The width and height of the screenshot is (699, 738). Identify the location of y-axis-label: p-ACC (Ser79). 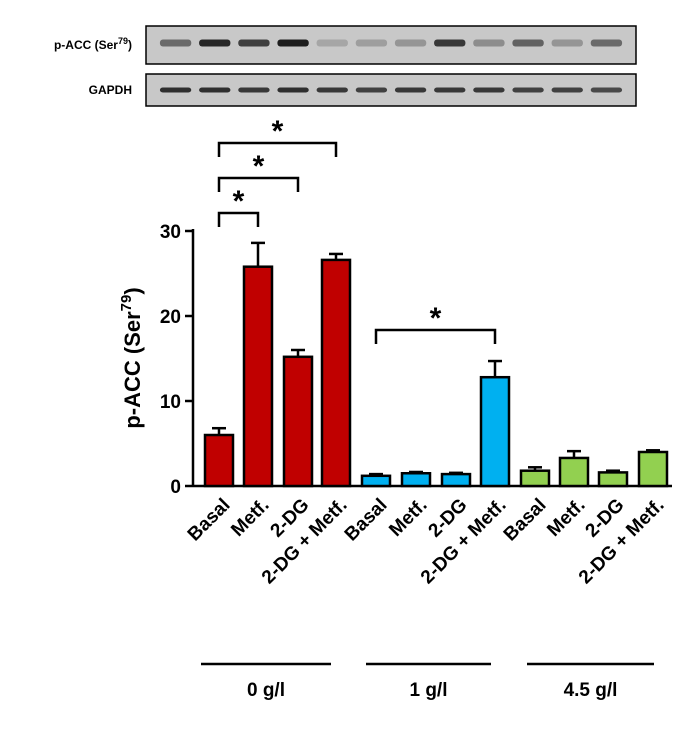
(131, 357).